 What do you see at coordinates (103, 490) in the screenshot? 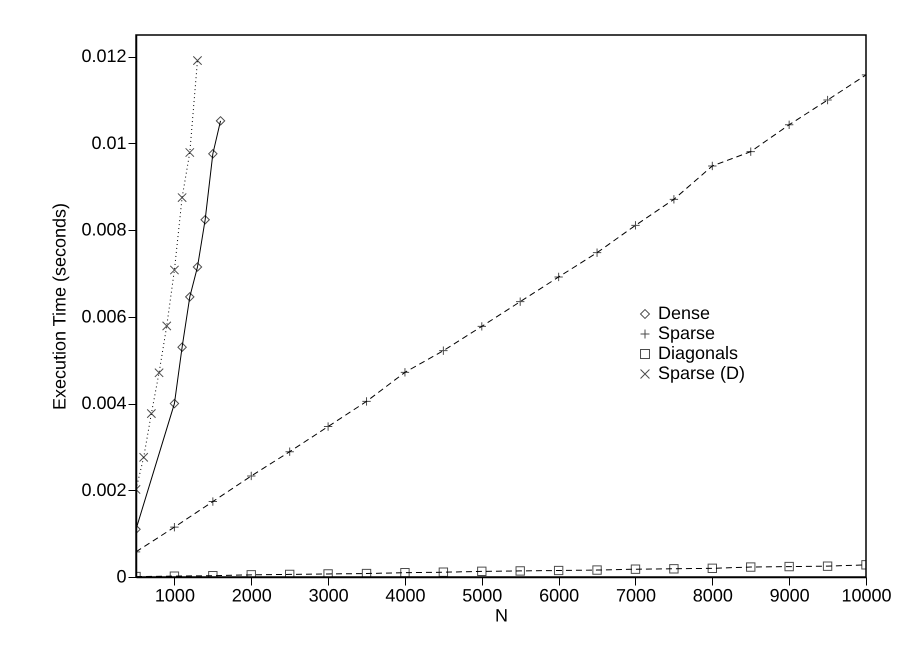
I see `y-tick-label: 0.002` at bounding box center [103, 490].